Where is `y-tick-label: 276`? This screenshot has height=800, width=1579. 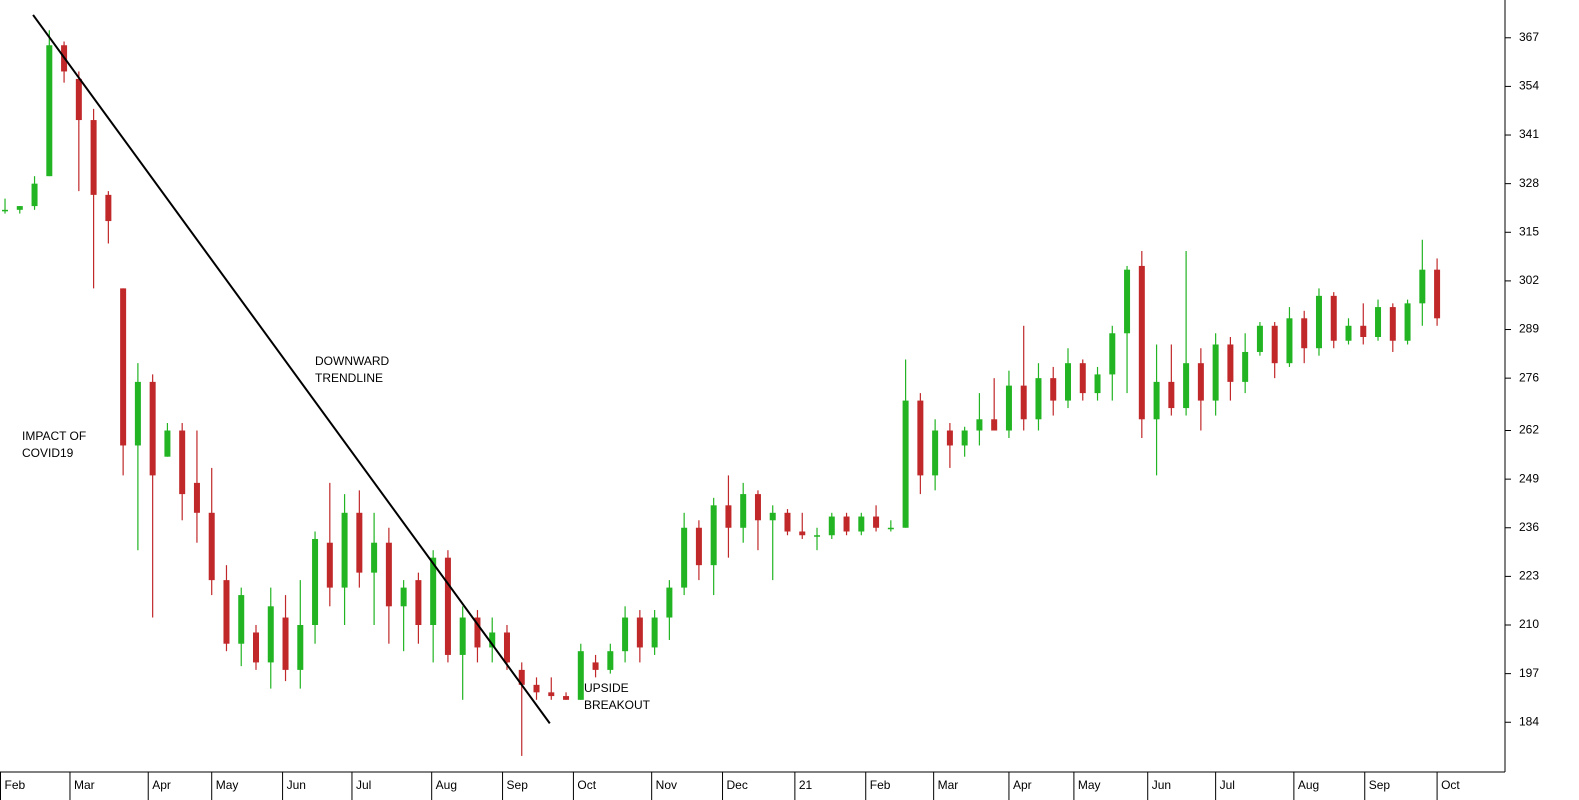 y-tick-label: 276 is located at coordinates (1529, 377).